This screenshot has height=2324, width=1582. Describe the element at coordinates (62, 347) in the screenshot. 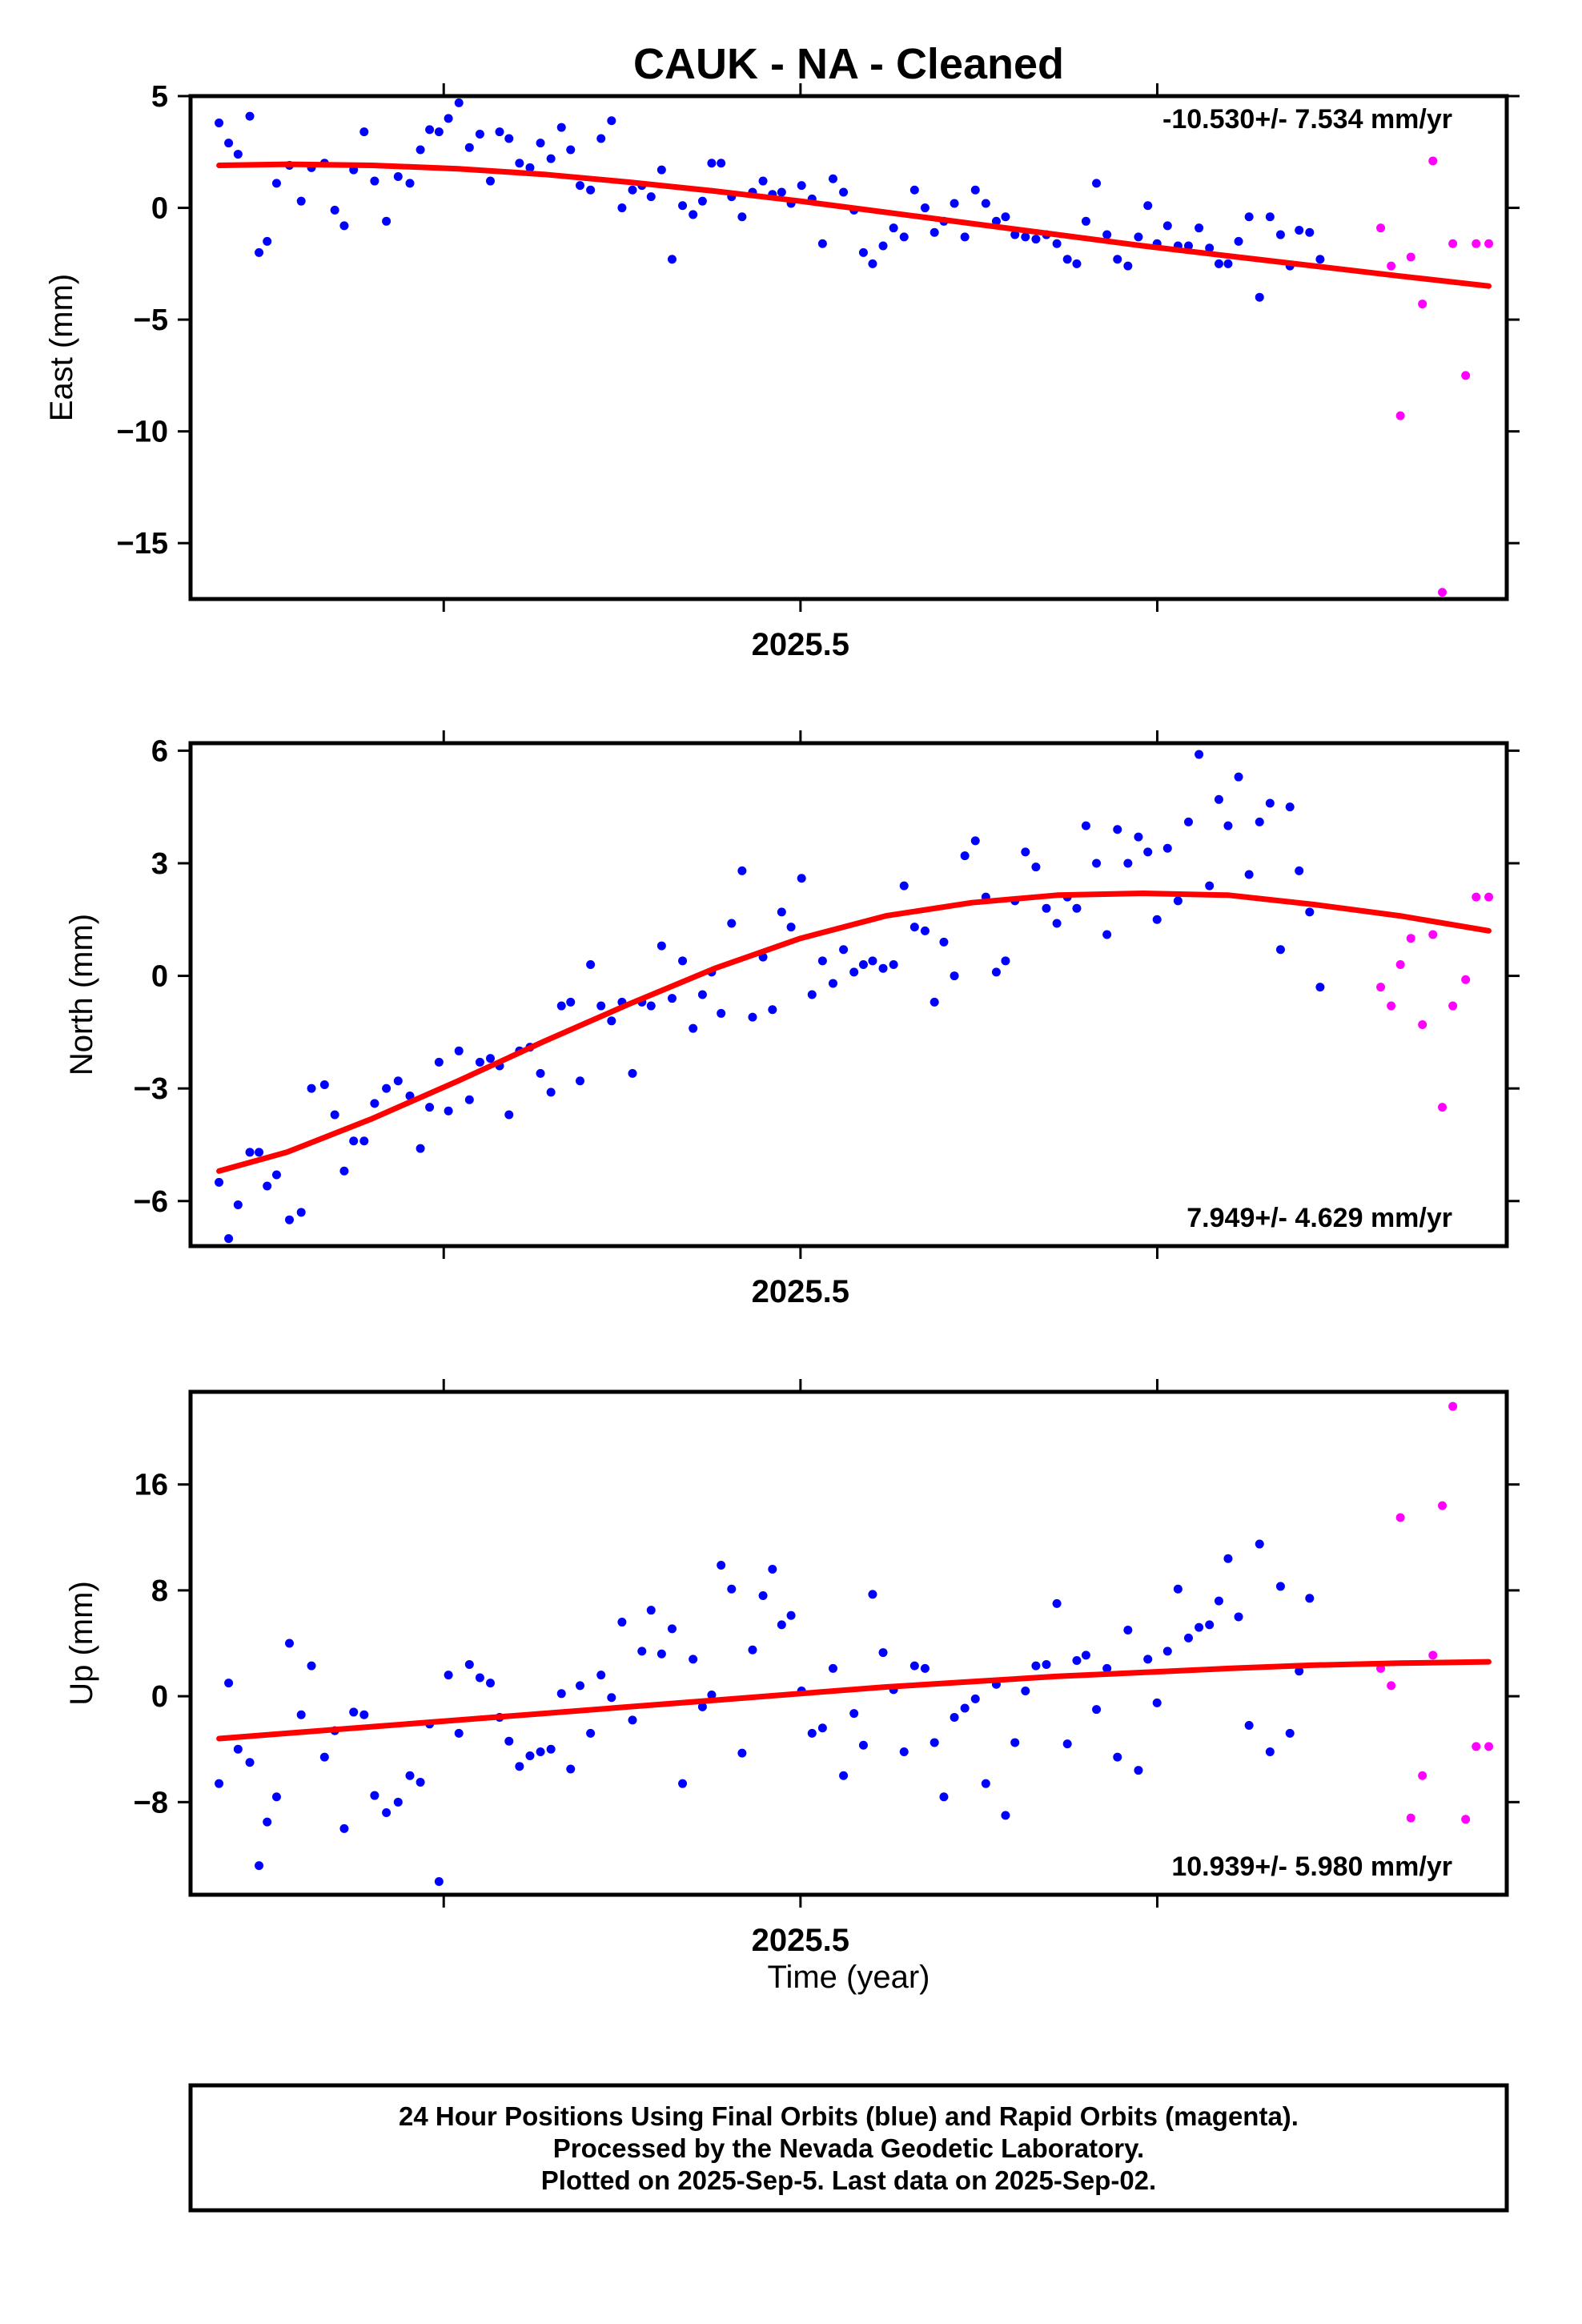

I see `y-axis-label: East (mm)` at that location.